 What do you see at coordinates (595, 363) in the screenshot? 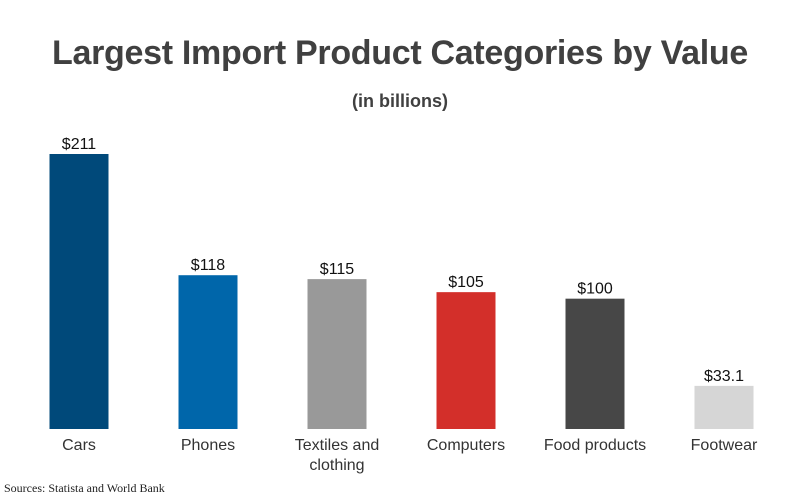
I see `bar-food-products` at bounding box center [595, 363].